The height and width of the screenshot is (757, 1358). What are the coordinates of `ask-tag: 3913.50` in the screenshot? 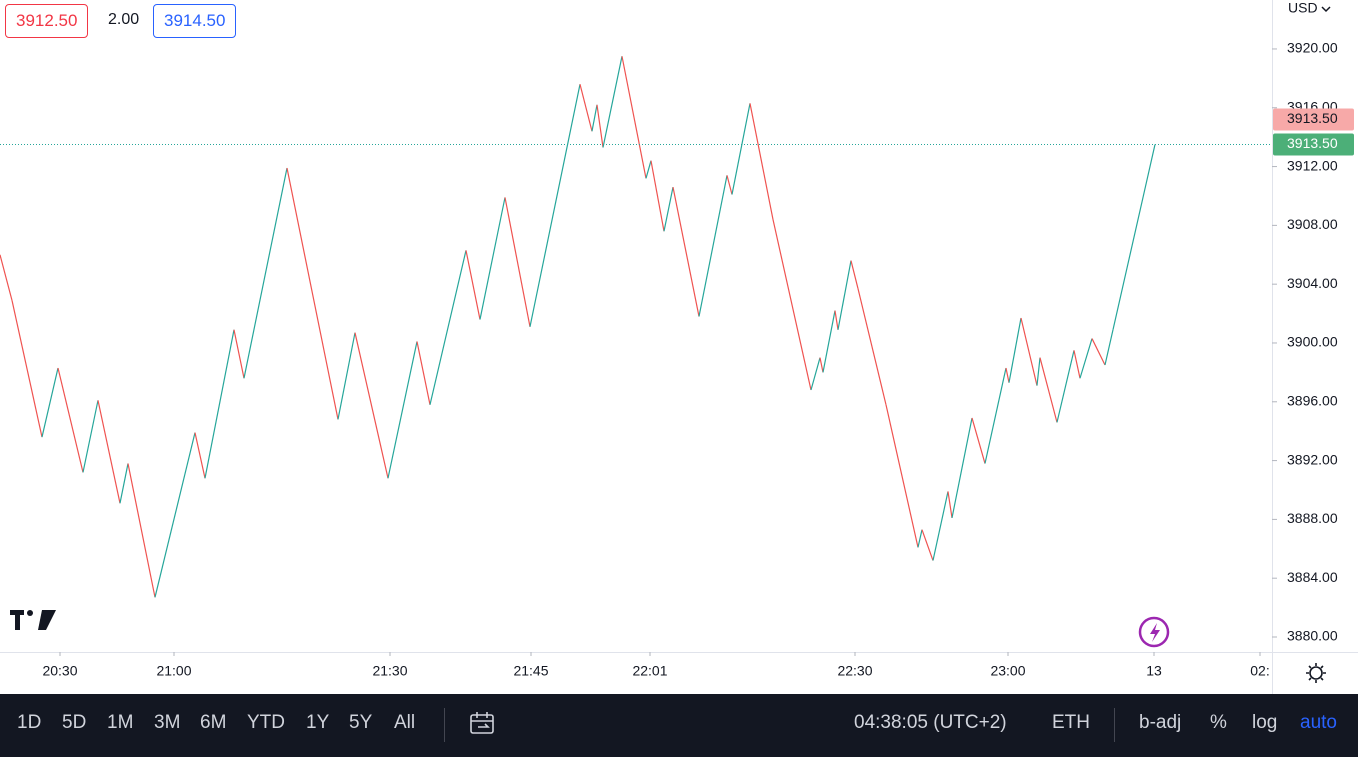 It's located at (1312, 118).